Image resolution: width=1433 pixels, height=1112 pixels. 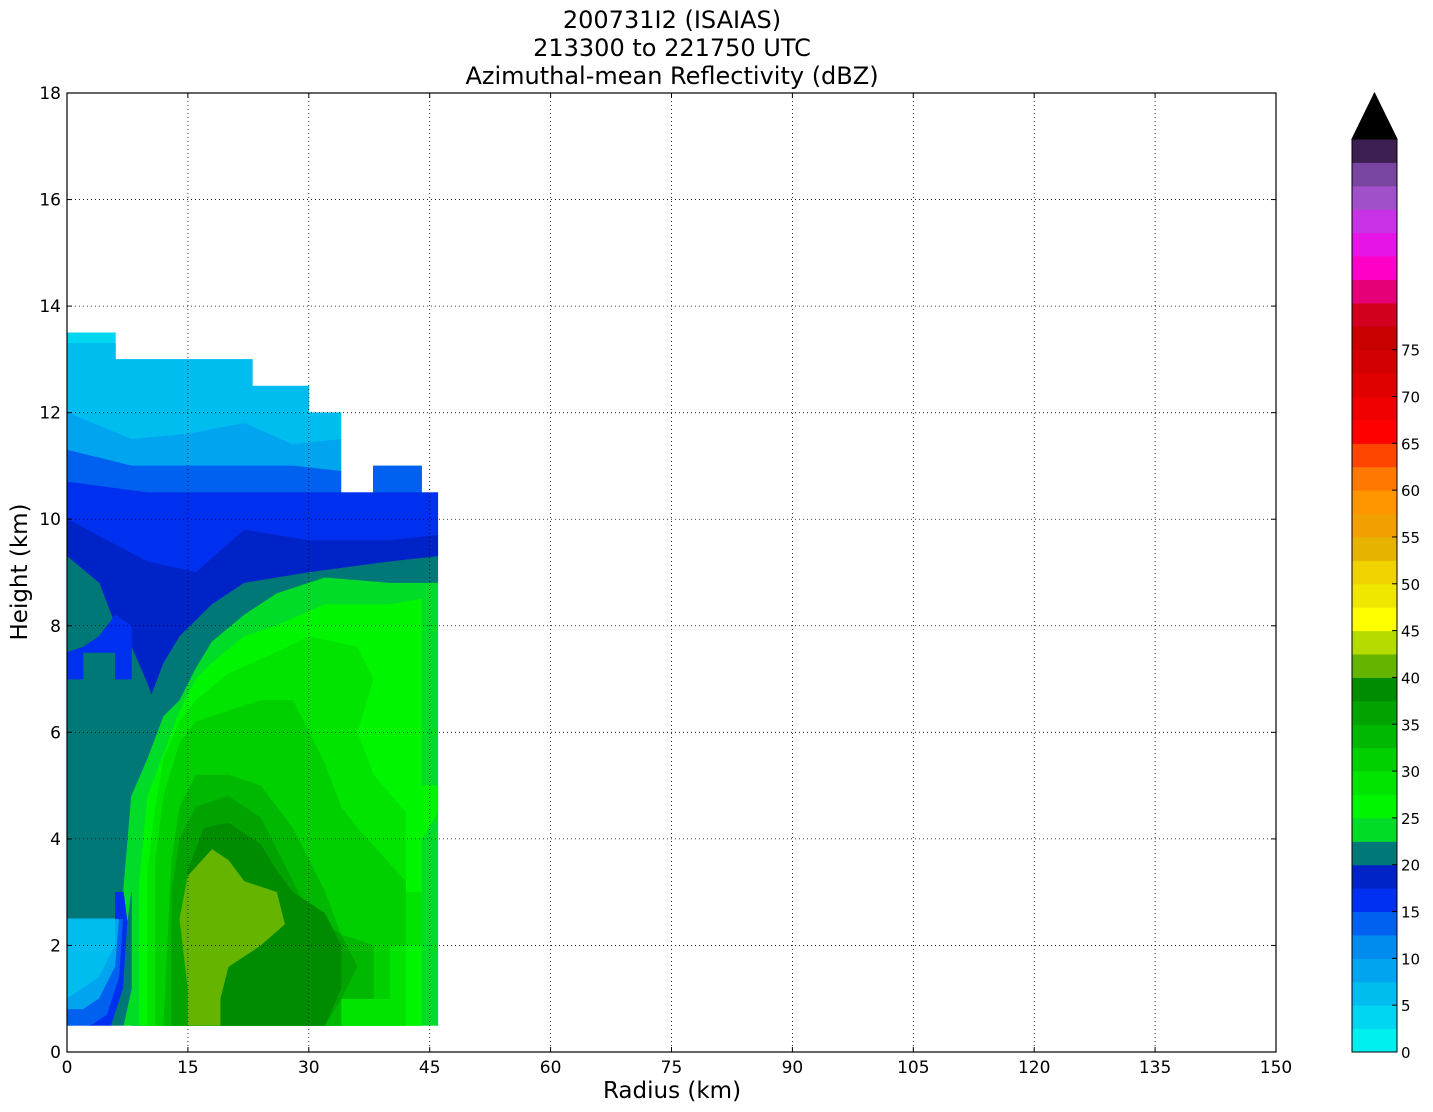 I want to click on x-tick-label: 15, so click(x=188, y=1068).